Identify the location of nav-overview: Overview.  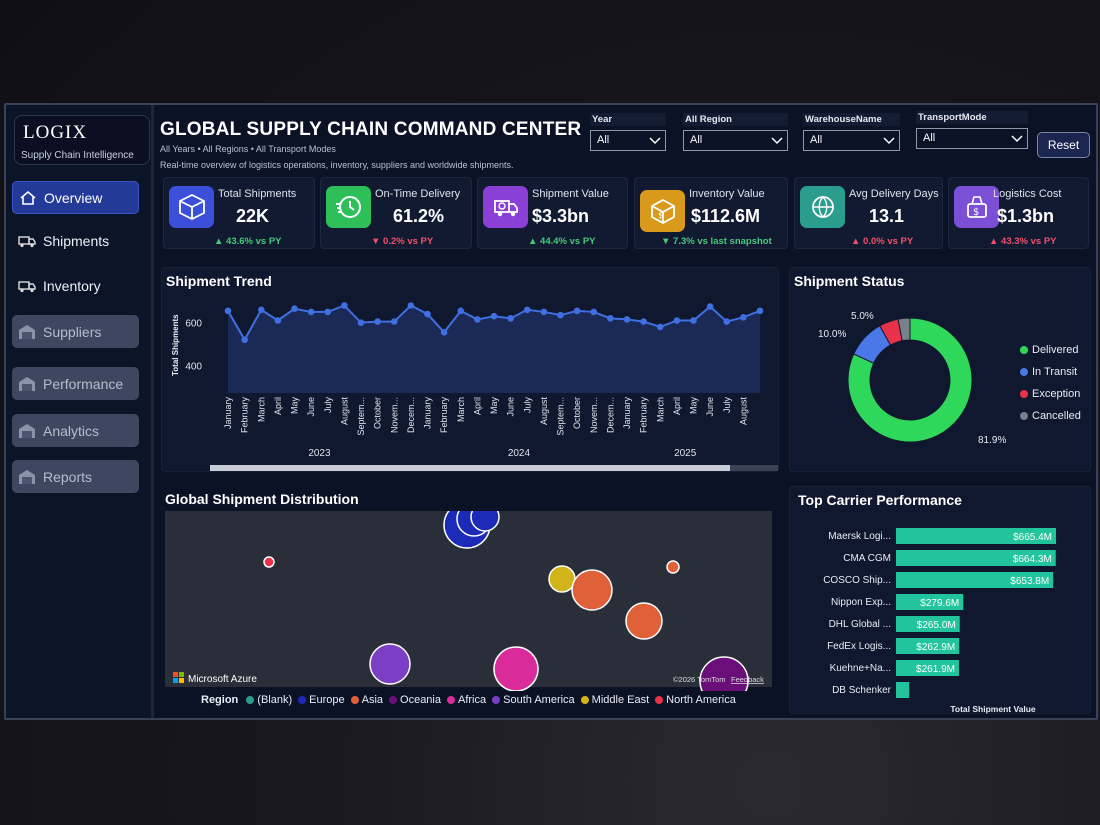
(75, 197).